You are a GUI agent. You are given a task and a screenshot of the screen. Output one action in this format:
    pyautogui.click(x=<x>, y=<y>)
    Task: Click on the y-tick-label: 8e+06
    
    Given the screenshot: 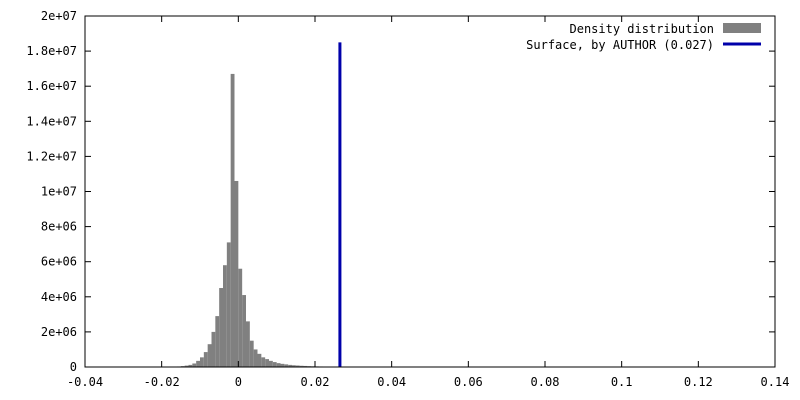 What is the action you would take?
    pyautogui.click(x=59, y=227)
    